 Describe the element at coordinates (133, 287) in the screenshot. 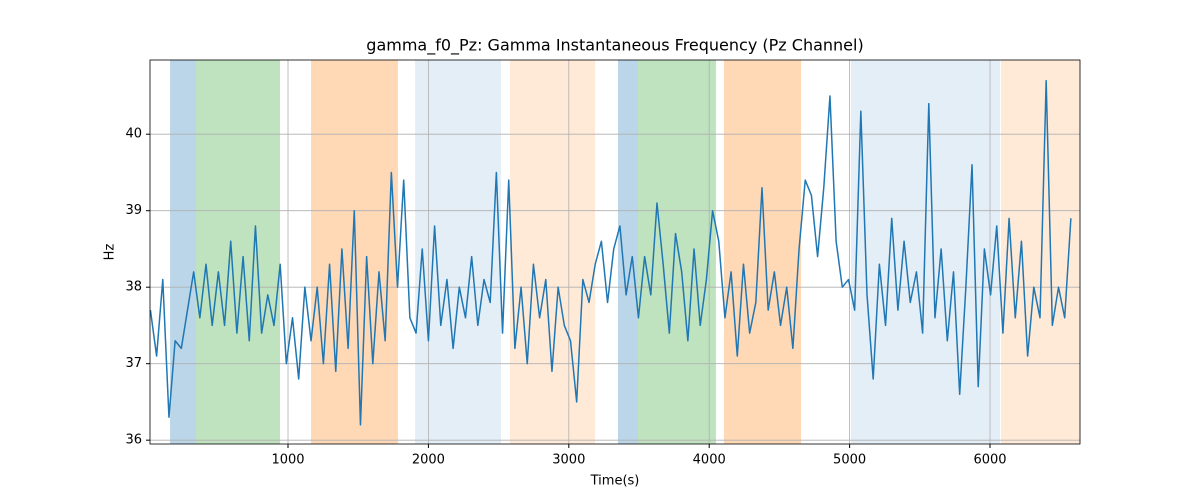

I see `y-tick-label: 38` at that location.